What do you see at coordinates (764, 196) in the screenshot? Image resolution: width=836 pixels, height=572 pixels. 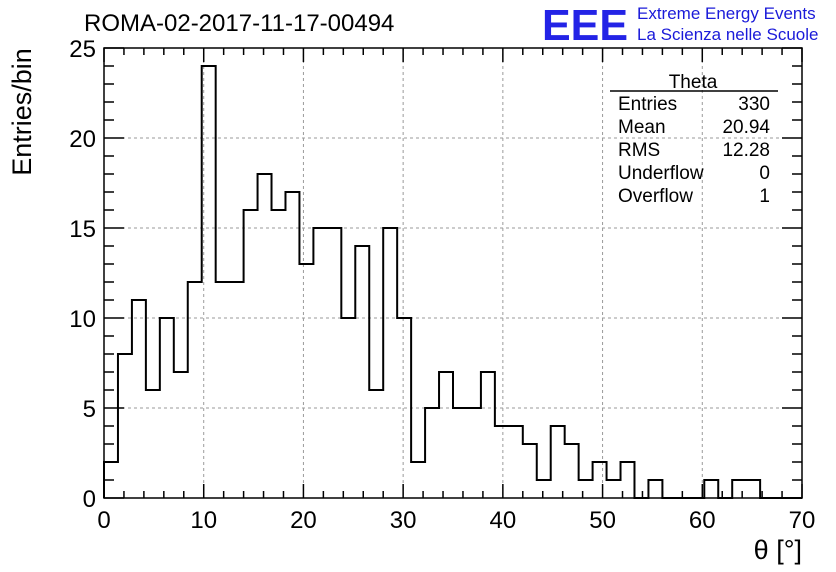 I see `stats-value: 1` at bounding box center [764, 196].